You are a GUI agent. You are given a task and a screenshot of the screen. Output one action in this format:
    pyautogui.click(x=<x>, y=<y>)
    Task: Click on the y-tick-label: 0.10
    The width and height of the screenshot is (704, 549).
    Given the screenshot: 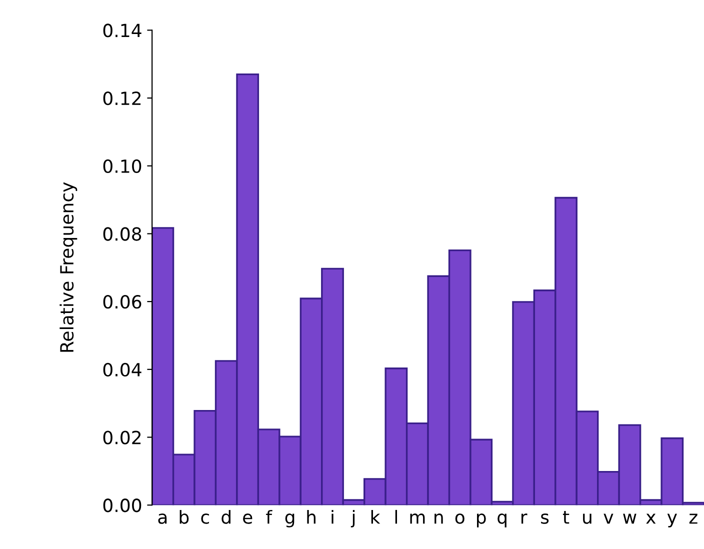 What is the action you would take?
    pyautogui.click(x=122, y=166)
    